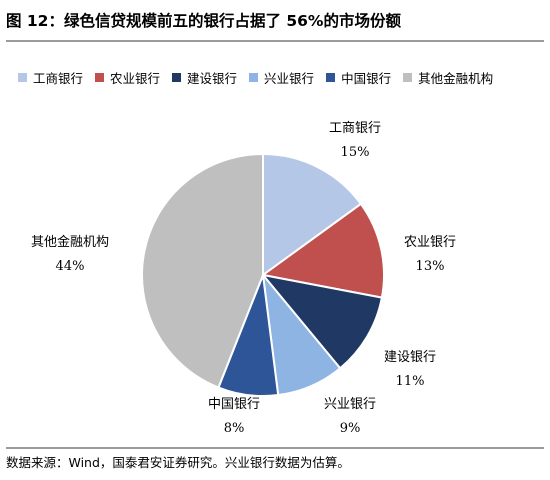 The height and width of the screenshot is (480, 550). Describe the element at coordinates (178, 462) in the screenshot. I see `source-note: 数据来源：Wind，国泰君安证券研究。兴业银行数据为估算。` at that location.